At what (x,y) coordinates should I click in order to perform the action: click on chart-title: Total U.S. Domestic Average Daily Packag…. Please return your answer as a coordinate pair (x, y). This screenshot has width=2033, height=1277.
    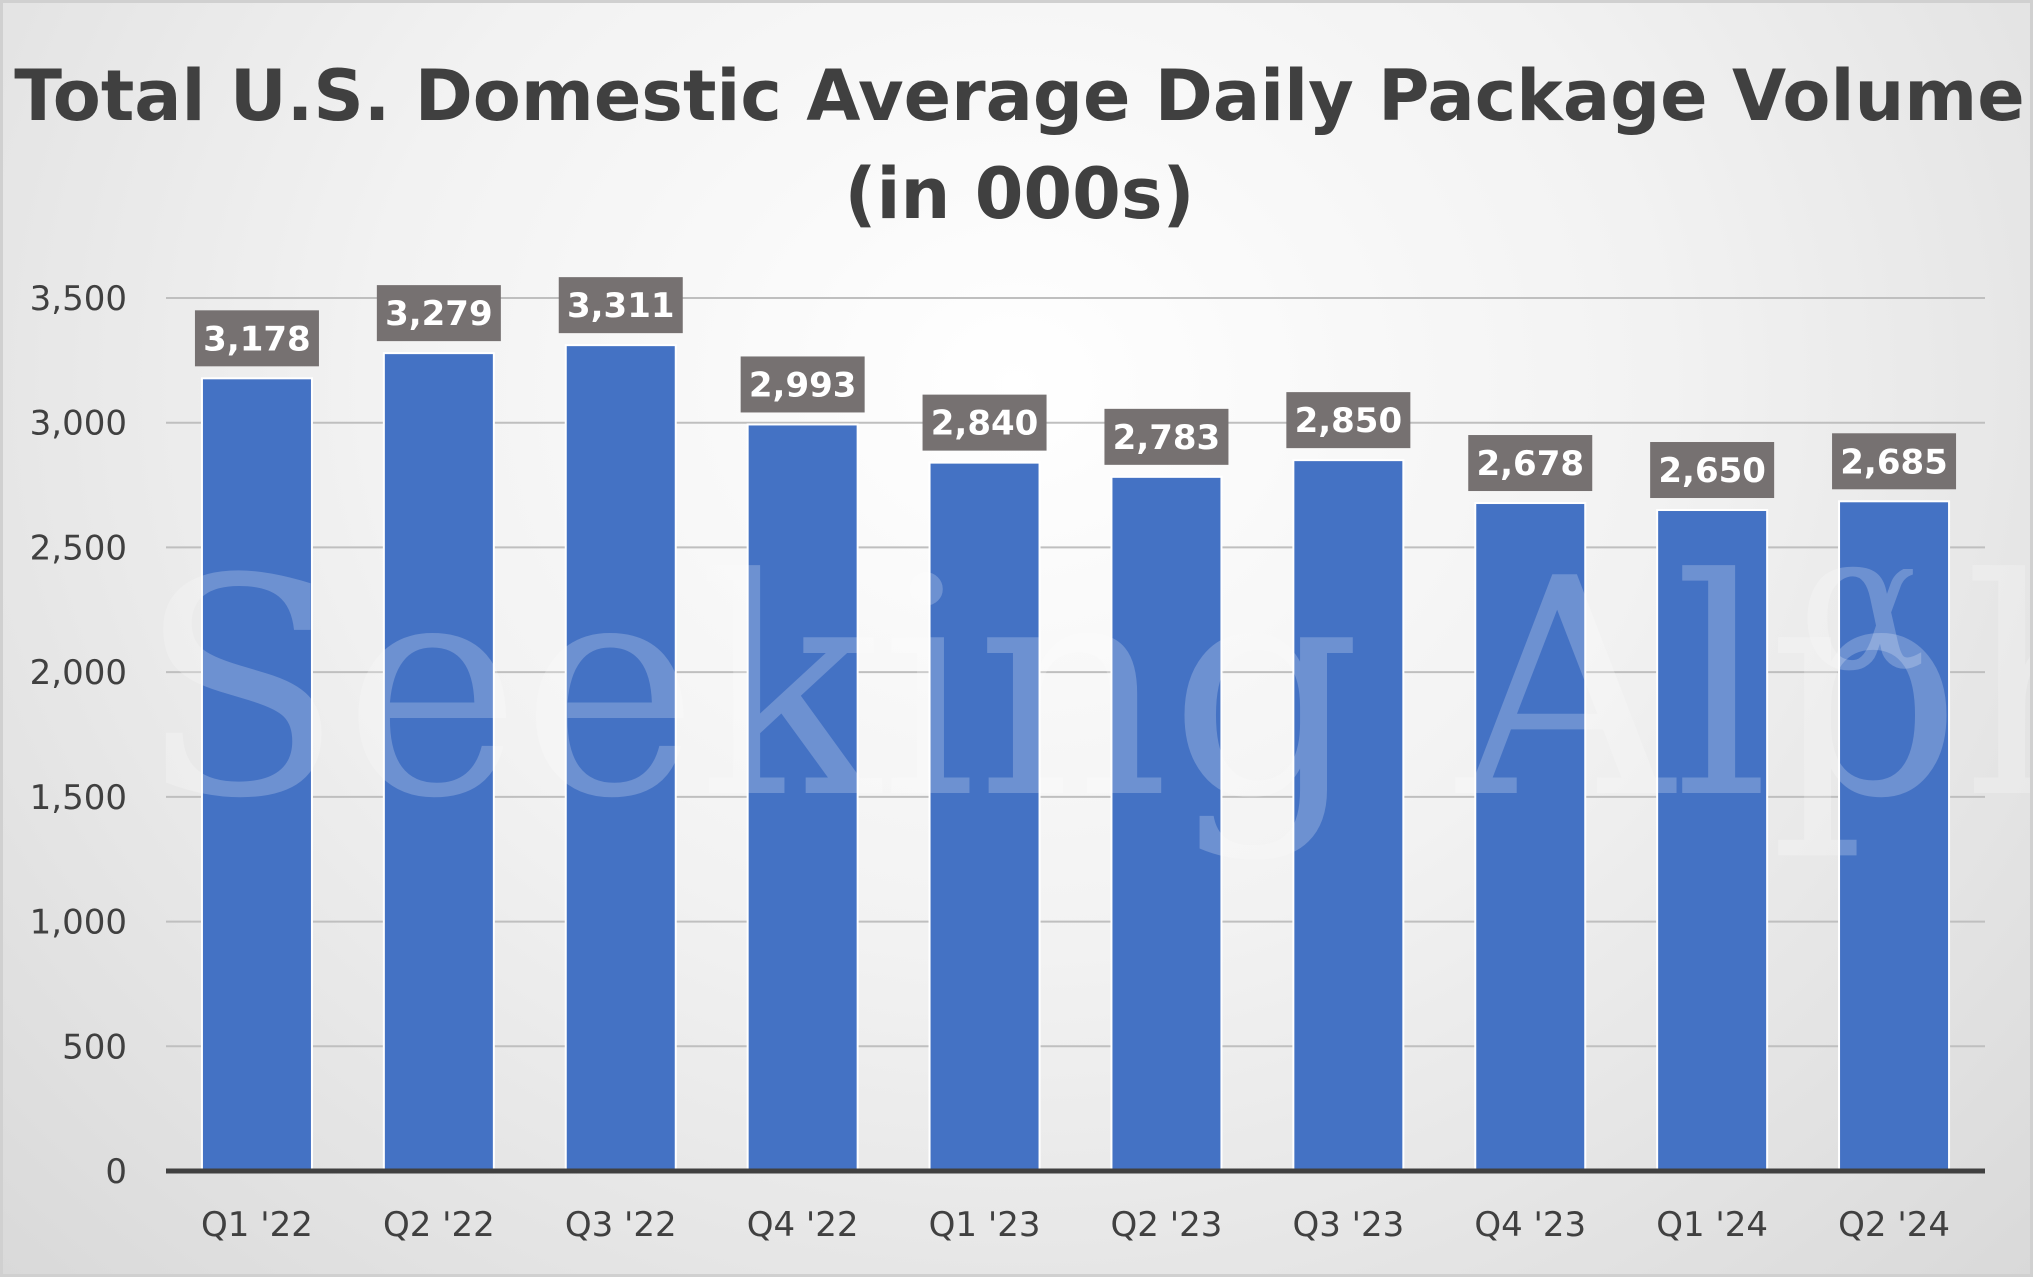
    Looking at the image, I should click on (1019, 145).